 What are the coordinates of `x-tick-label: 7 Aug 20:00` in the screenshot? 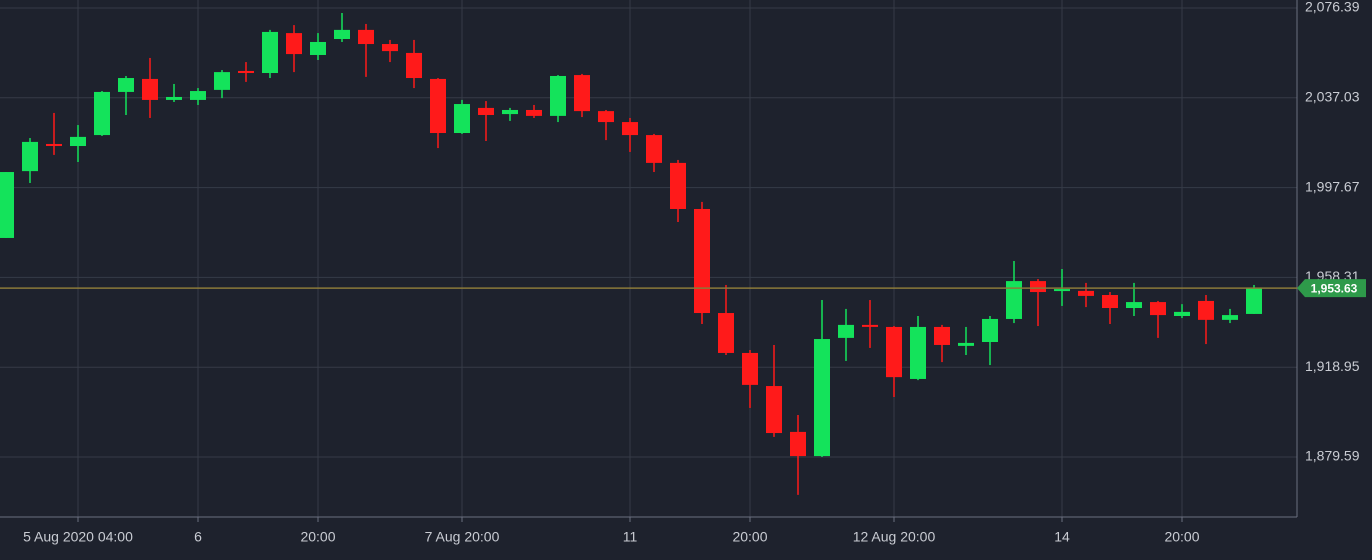 It's located at (462, 537).